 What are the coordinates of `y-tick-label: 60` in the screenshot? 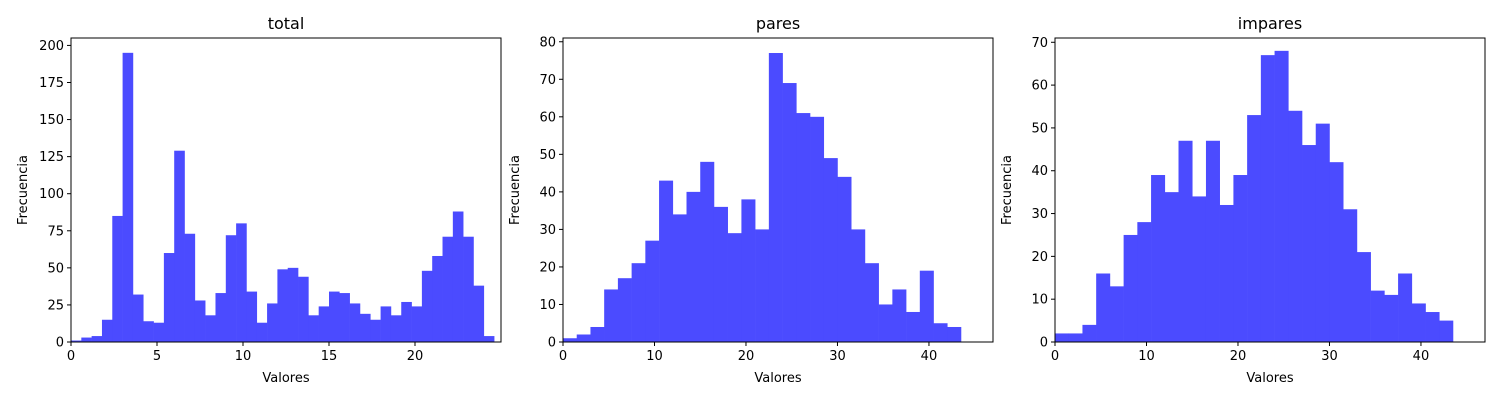 It's located at (547, 117).